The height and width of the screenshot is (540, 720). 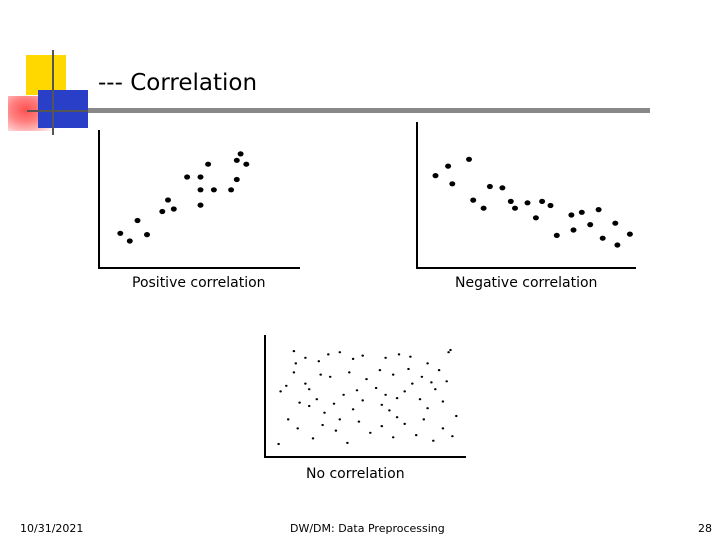 What do you see at coordinates (365, 396) in the screenshot?
I see `no-correlation-chart` at bounding box center [365, 396].